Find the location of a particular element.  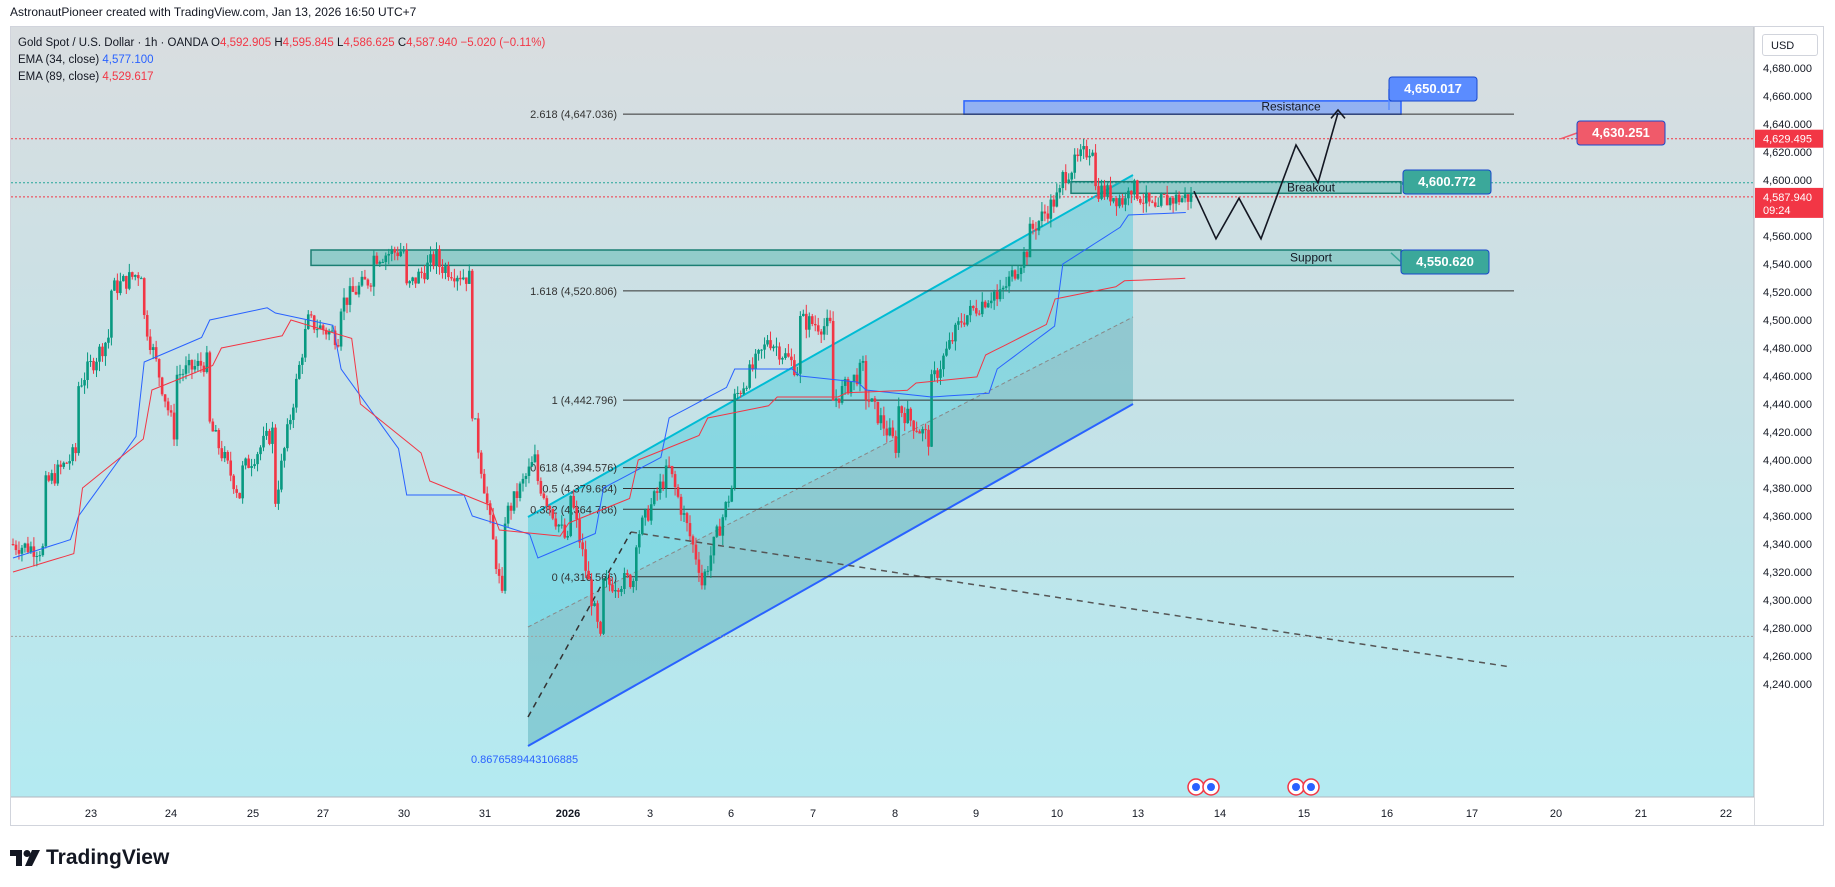

fib-level-label: 1 (4,442.796) is located at coordinates (584, 401).